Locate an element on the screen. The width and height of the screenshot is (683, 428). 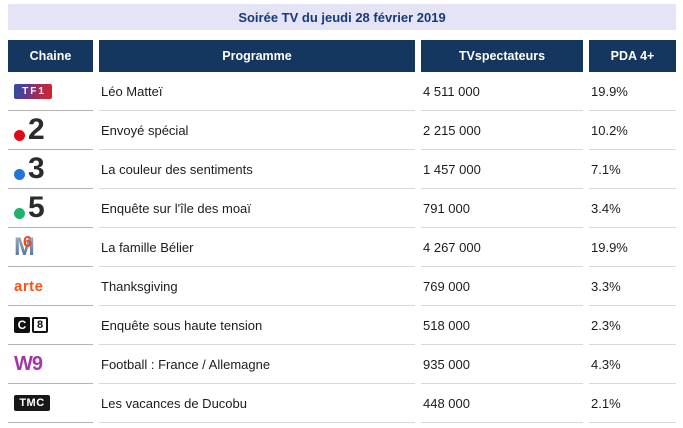
viewers-value: 2 215 000 is located at coordinates (452, 130).